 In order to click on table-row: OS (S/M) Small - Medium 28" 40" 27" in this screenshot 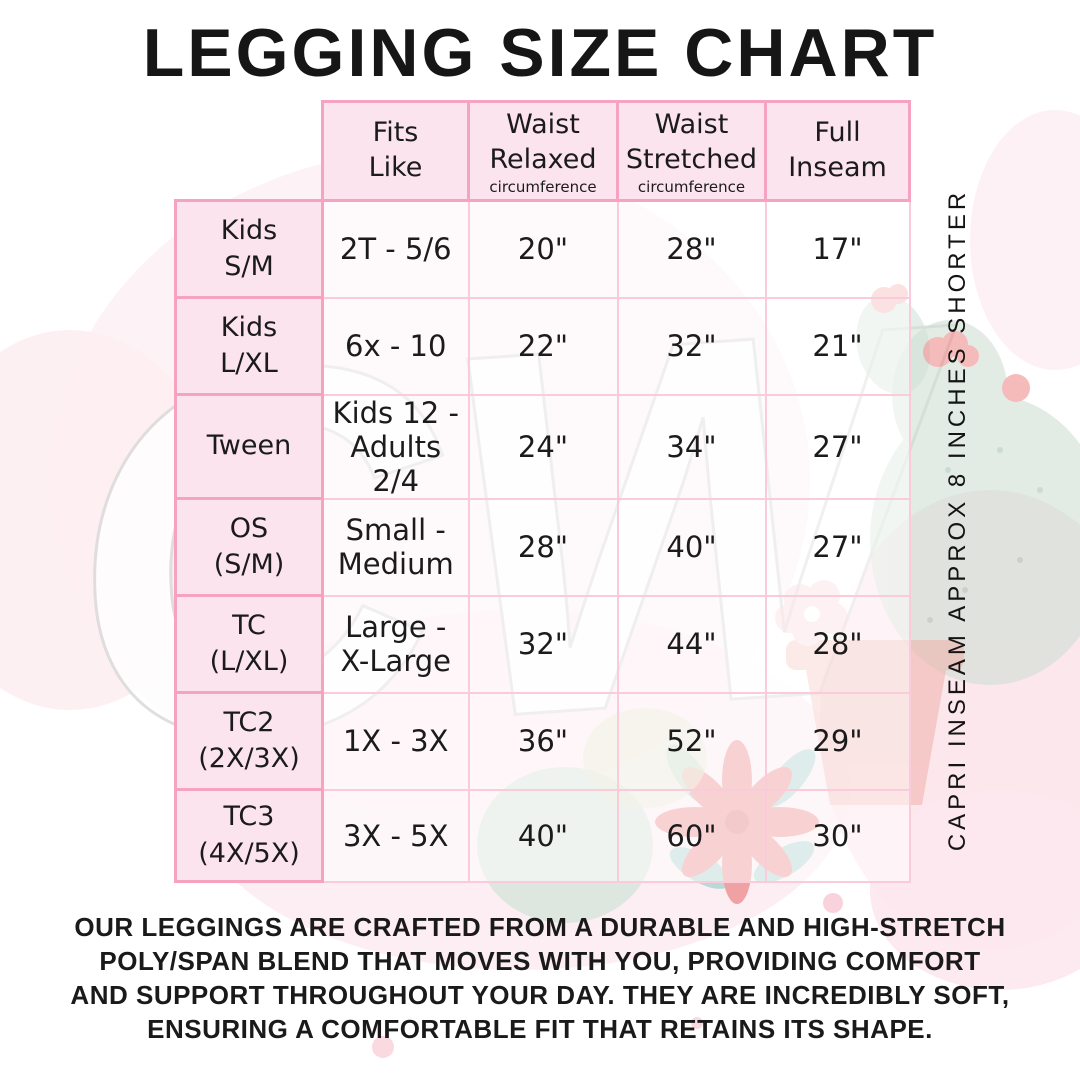, I will do `click(542, 547)`.